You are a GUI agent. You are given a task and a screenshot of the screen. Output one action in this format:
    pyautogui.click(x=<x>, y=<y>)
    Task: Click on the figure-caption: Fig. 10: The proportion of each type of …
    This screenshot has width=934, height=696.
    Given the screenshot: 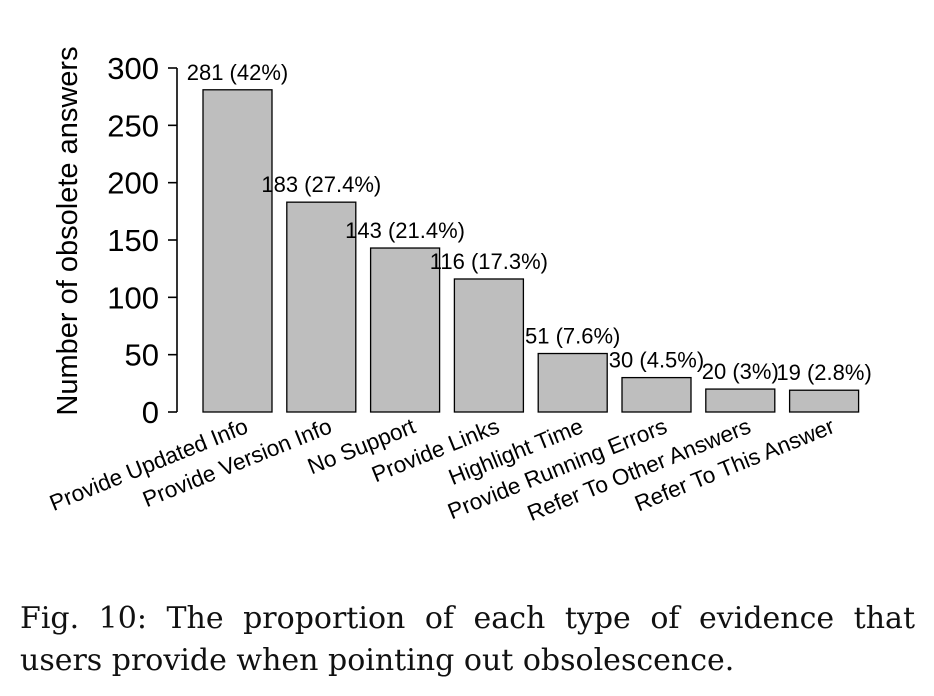 What is the action you would take?
    pyautogui.click(x=467, y=639)
    